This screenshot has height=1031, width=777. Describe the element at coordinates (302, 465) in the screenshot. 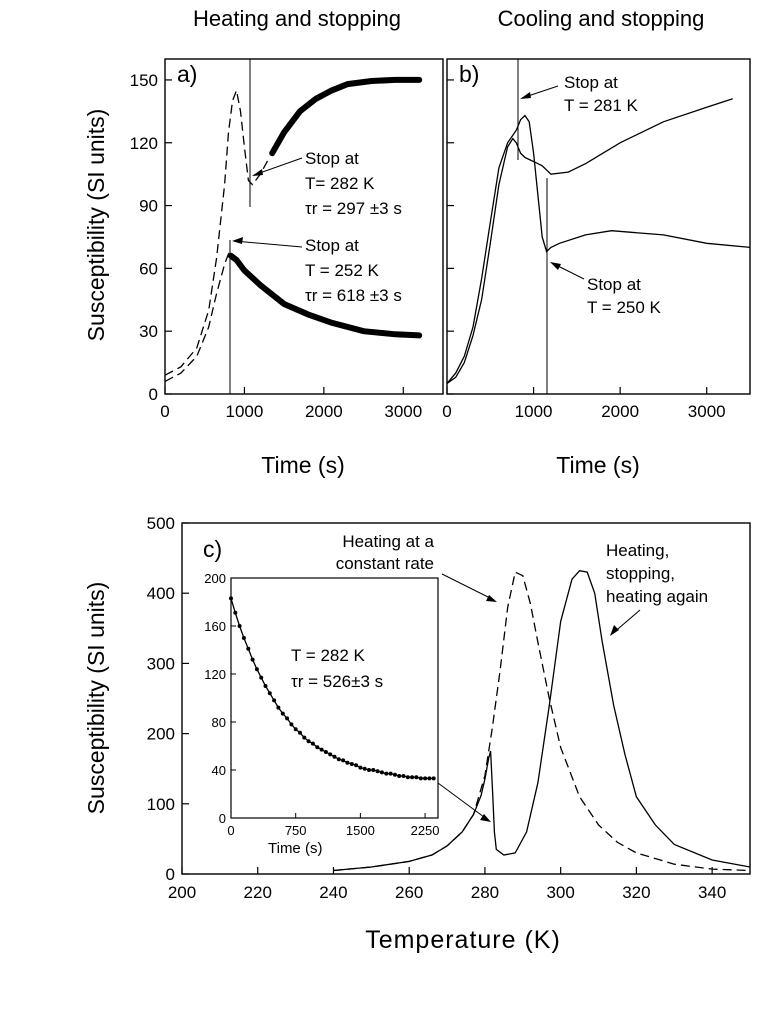

I see `panel-a-xlabel: Time (s)` at that location.